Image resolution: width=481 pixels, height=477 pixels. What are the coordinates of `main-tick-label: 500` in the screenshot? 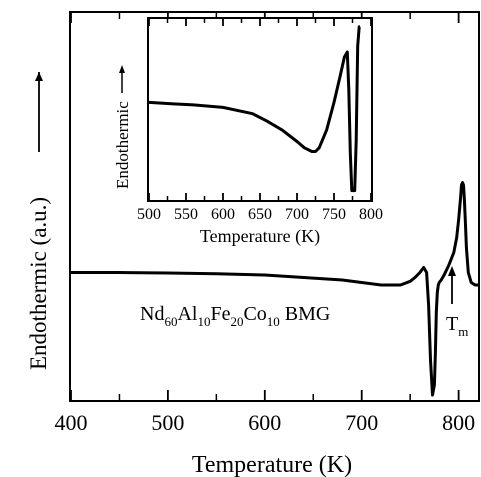 It's located at (167, 422).